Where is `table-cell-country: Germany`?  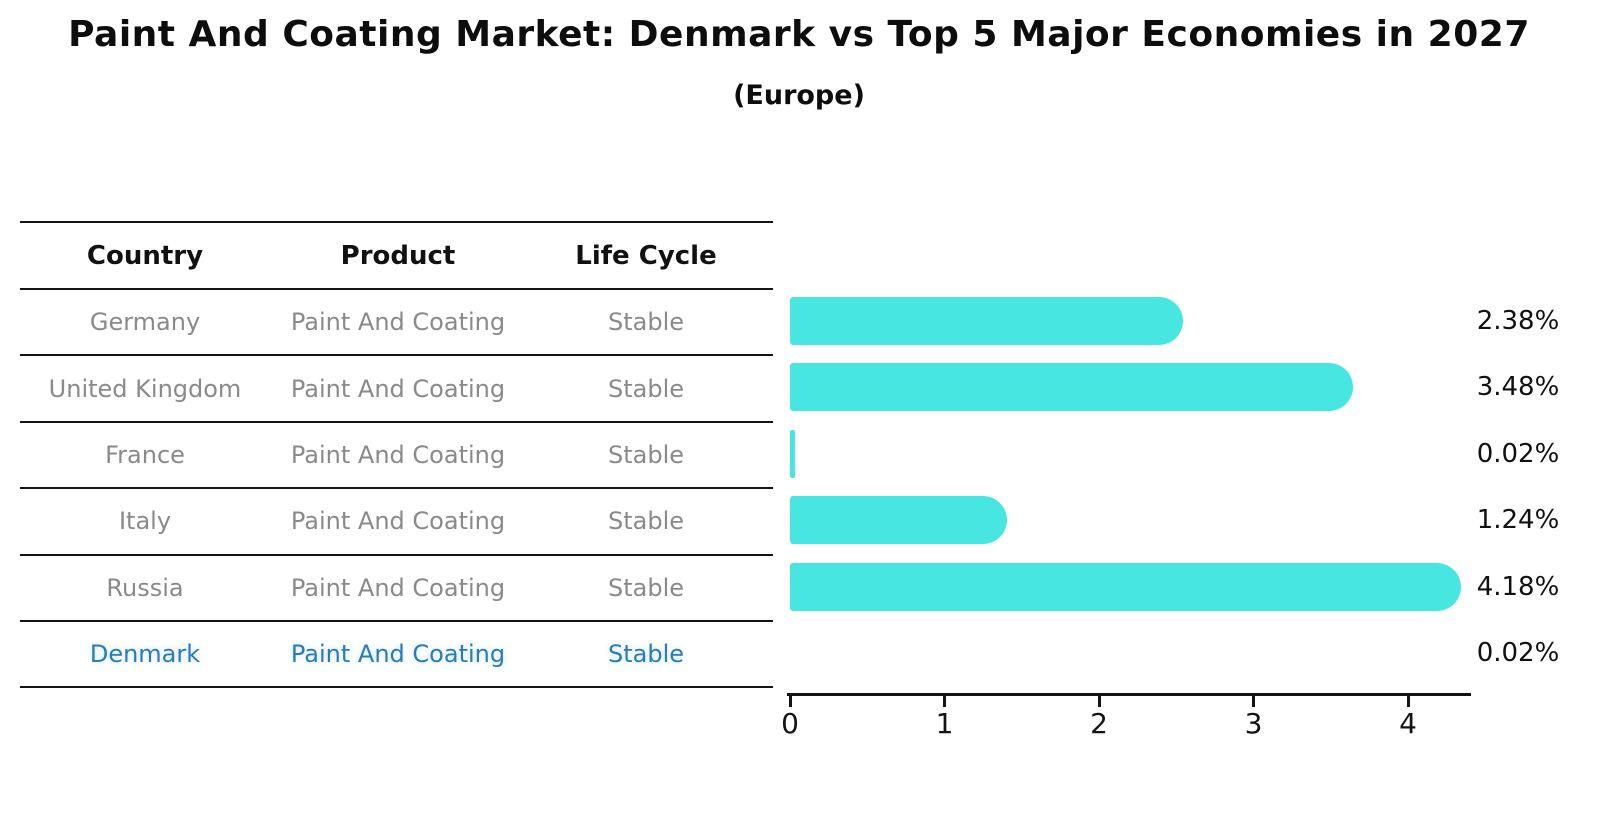 table-cell-country: Germany is located at coordinates (145, 322).